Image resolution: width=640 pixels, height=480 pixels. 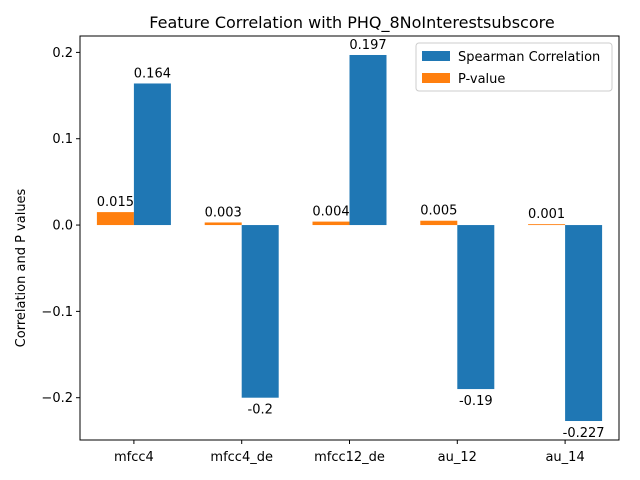 I want to click on data-label-spearman-au_12: -0.19, so click(x=476, y=401).